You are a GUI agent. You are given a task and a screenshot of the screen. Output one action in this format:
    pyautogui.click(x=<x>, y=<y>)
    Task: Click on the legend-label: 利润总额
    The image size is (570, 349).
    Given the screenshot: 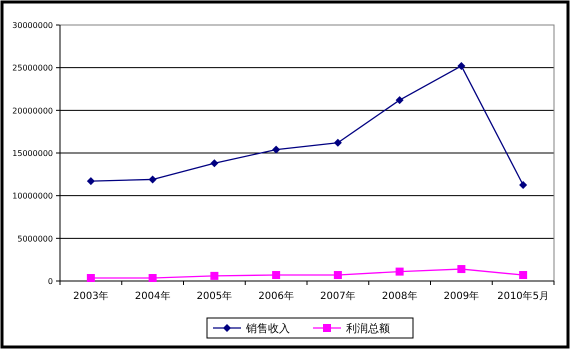 What is the action you would take?
    pyautogui.click(x=368, y=328)
    